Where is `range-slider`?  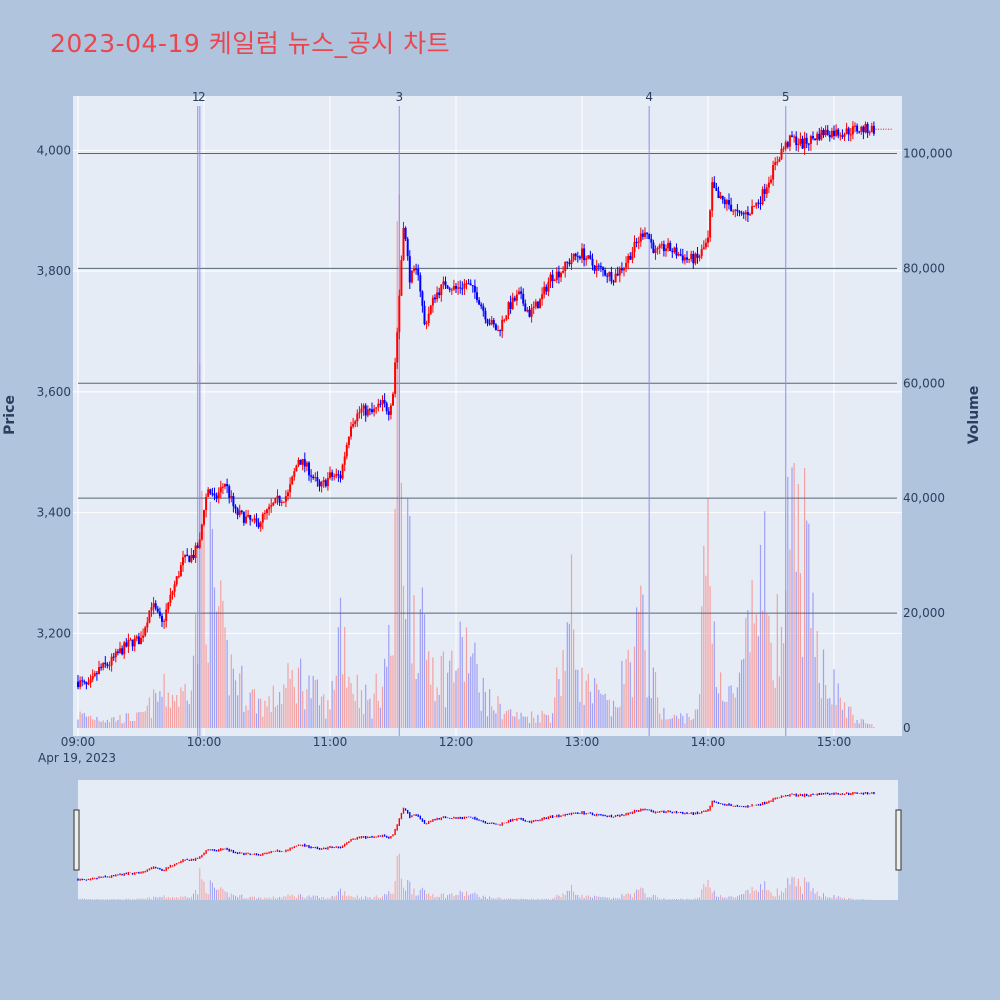 range-slider is located at coordinates (488, 840).